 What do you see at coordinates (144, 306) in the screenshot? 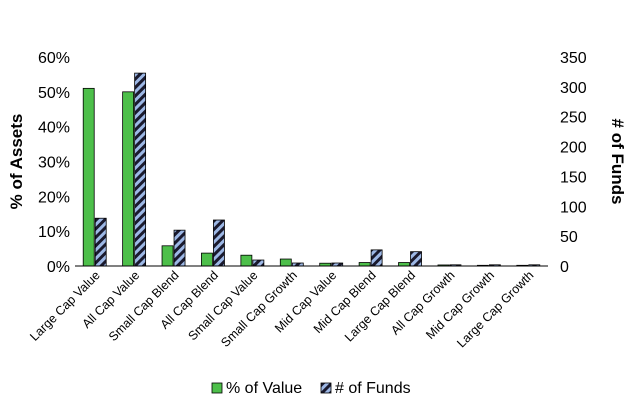
I see `category-label: Small Cap Blend` at bounding box center [144, 306].